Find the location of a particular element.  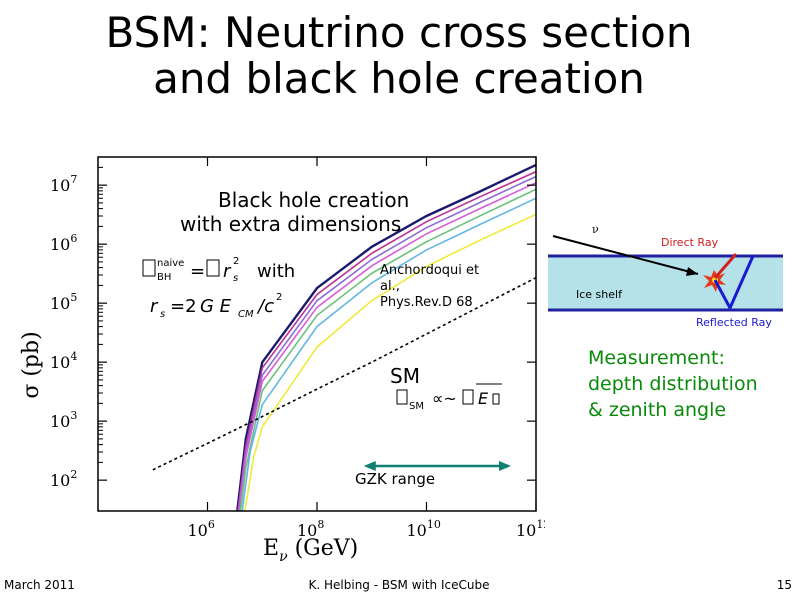

y-tick-label: 10⁵ is located at coordinates (63, 302).